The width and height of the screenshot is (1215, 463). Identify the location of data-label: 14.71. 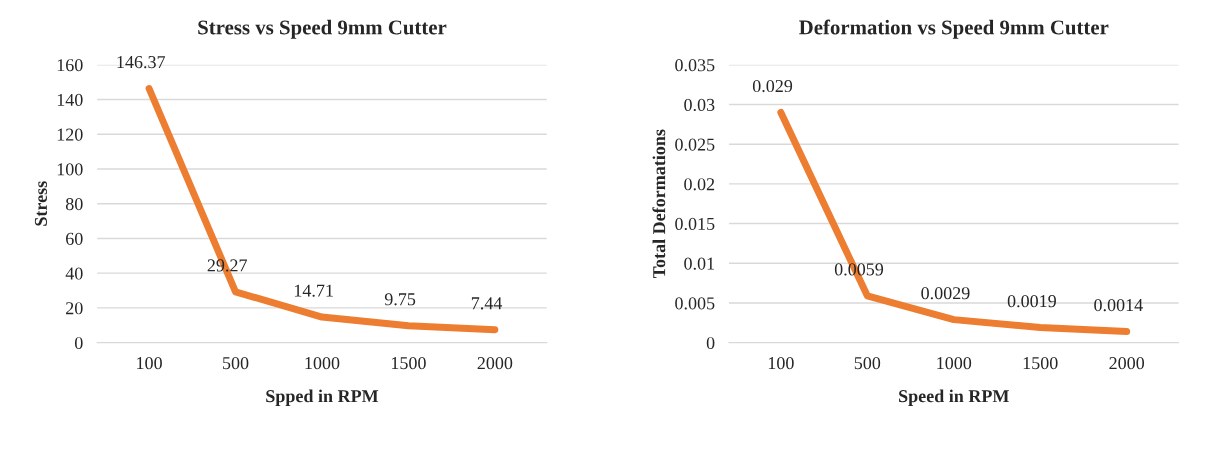
(313, 290).